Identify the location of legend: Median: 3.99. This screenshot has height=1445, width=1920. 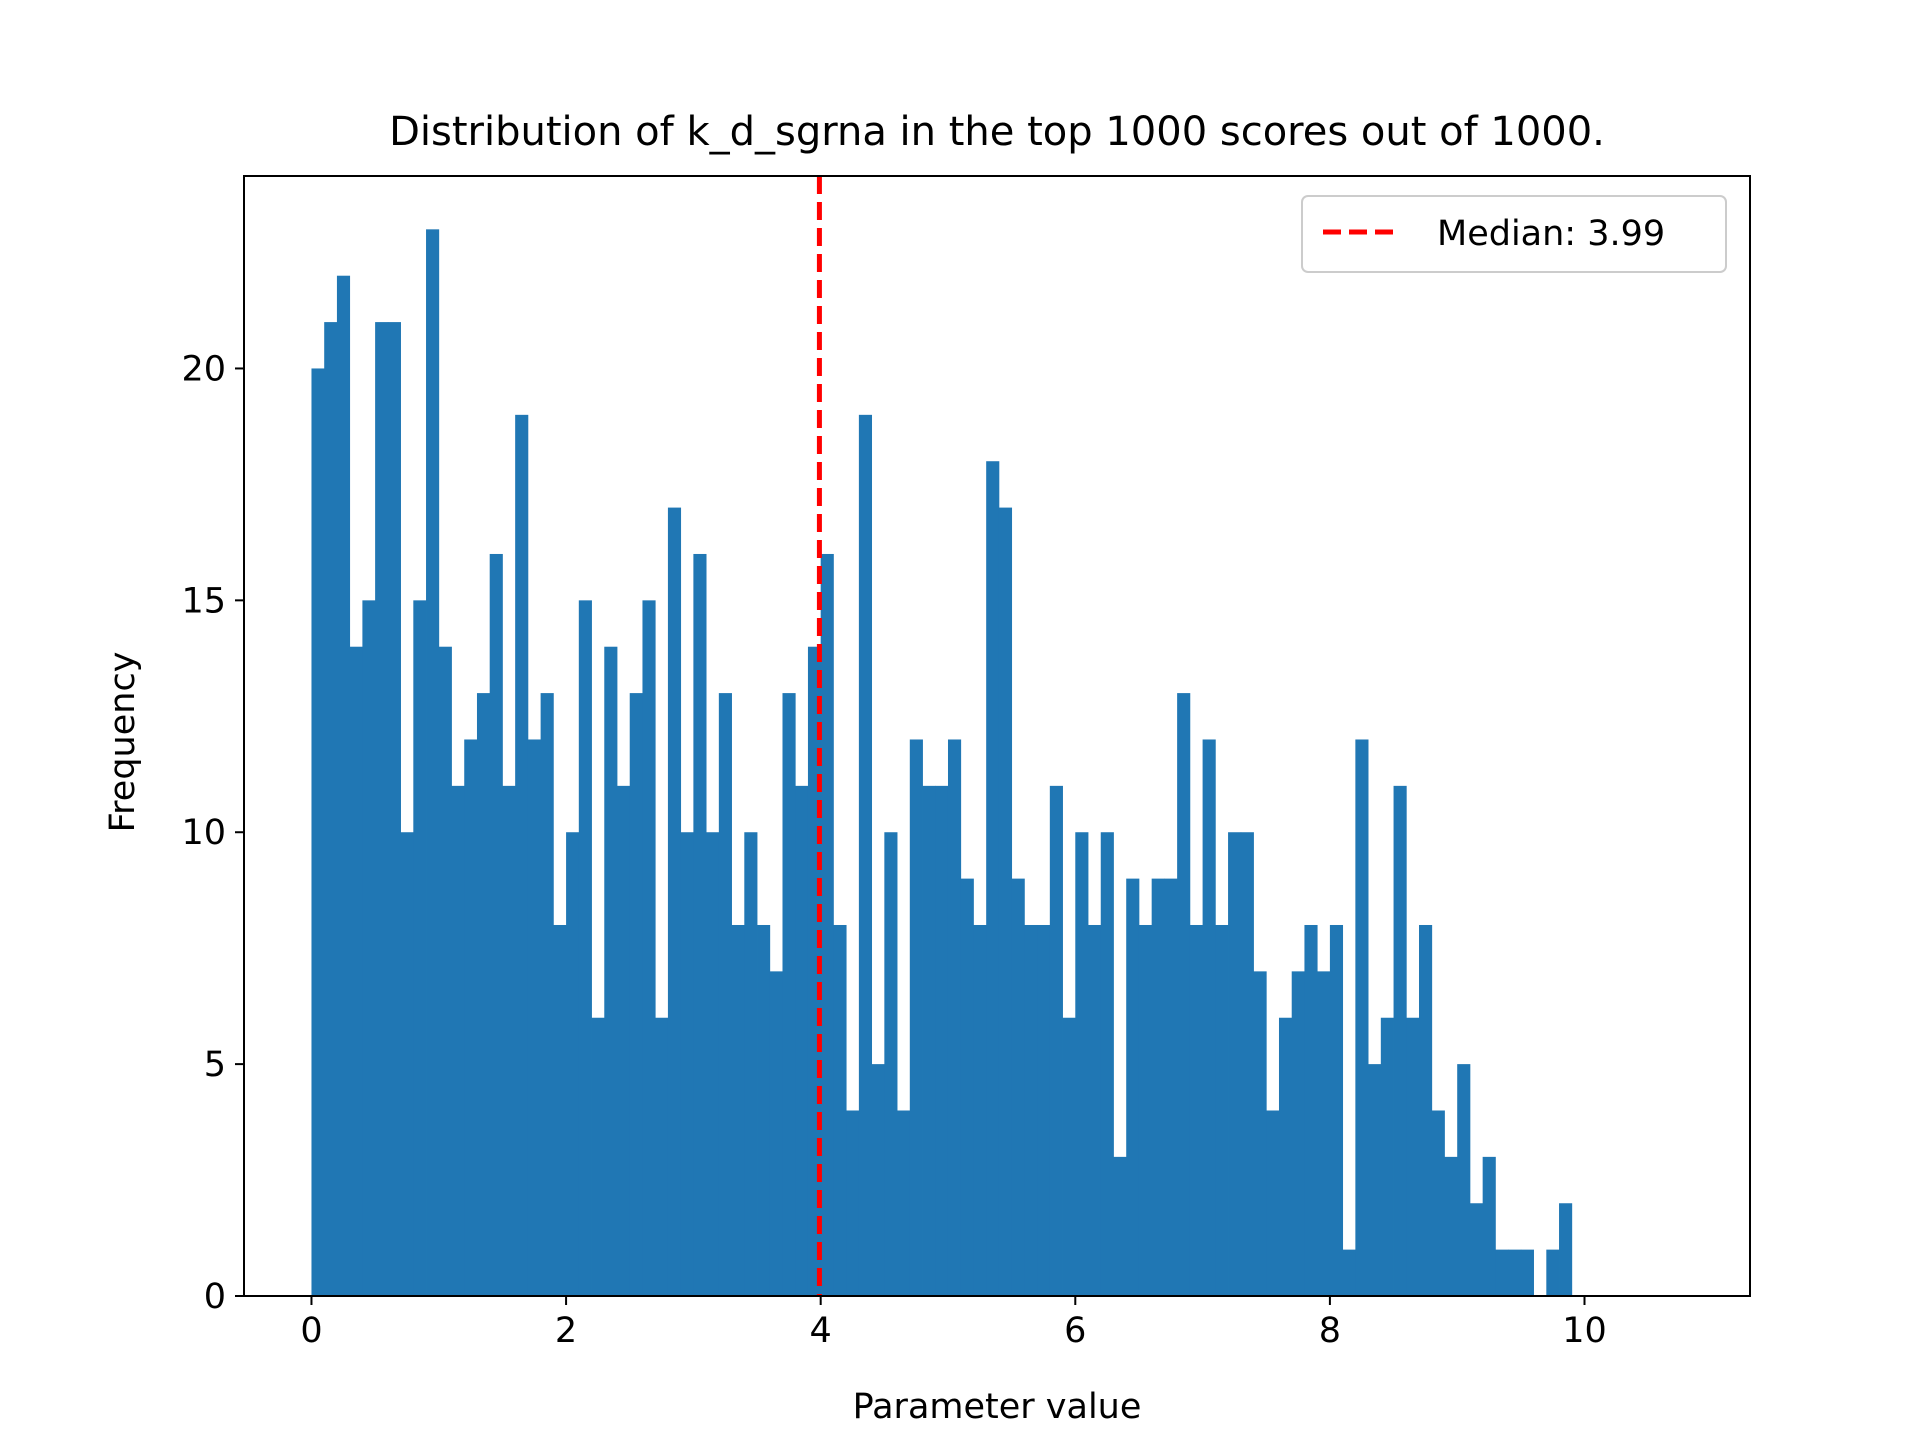
(1514, 234).